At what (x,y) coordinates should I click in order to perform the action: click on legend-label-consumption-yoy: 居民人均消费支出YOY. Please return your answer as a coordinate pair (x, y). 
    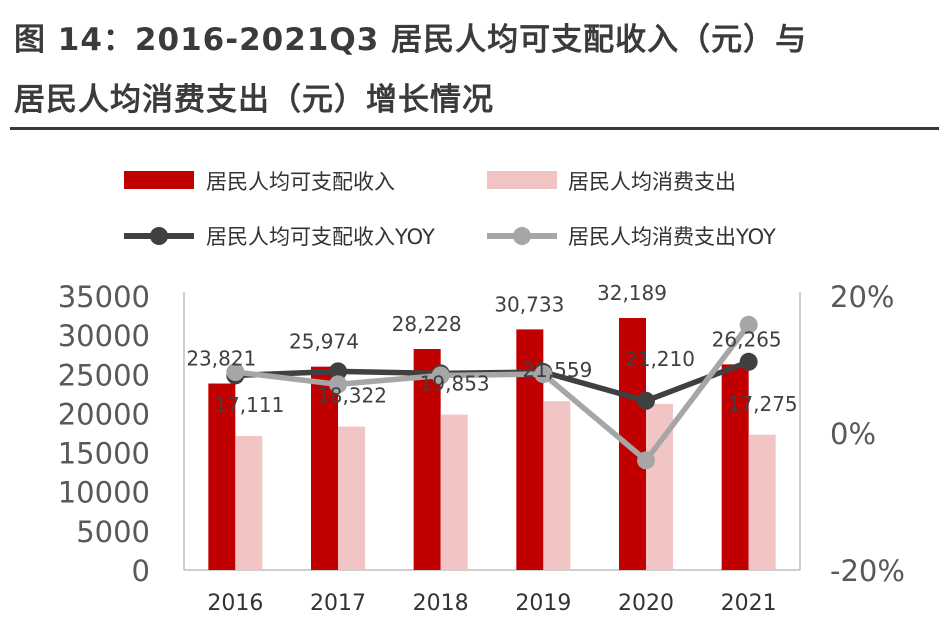
    Looking at the image, I should click on (672, 237).